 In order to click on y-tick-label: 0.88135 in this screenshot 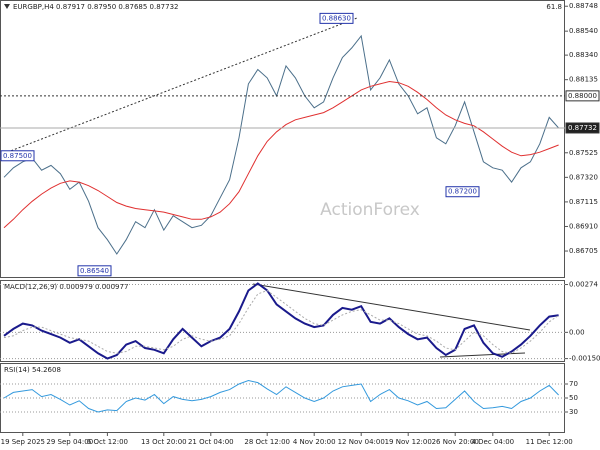, I will do `click(583, 80)`.